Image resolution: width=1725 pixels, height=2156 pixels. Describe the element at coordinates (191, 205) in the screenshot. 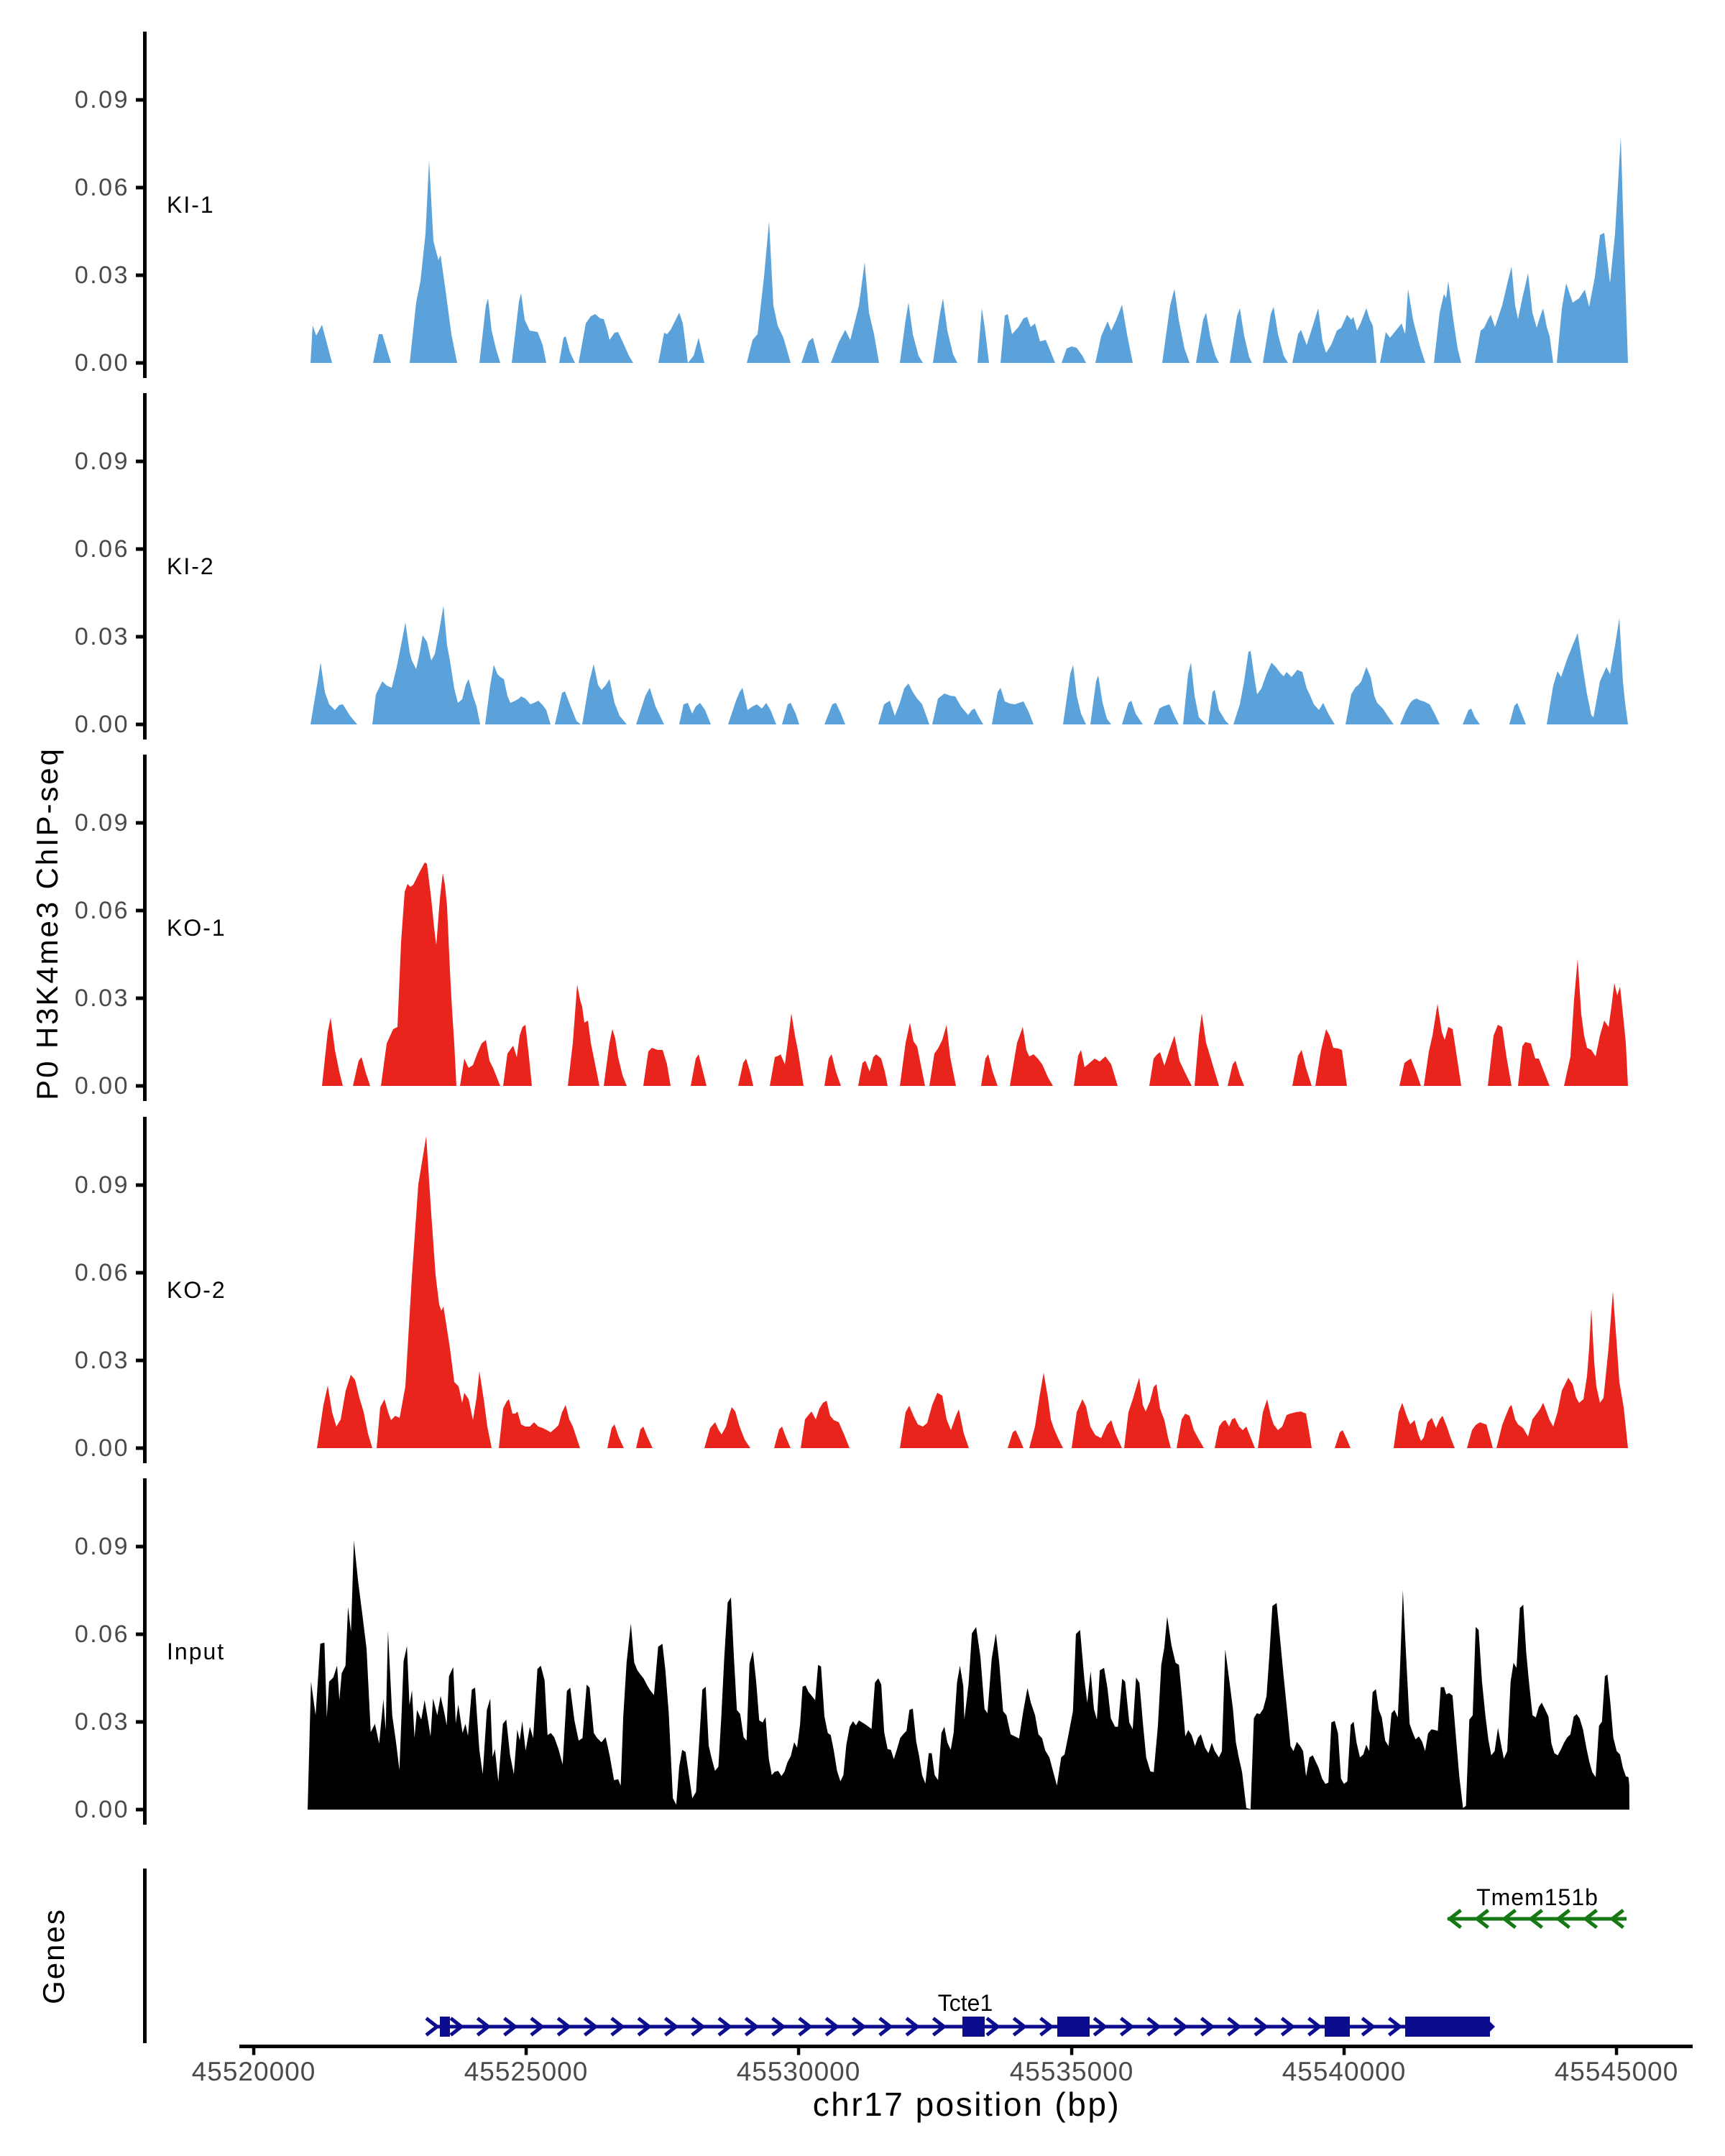

I see `svg-text: KI-1` at that location.